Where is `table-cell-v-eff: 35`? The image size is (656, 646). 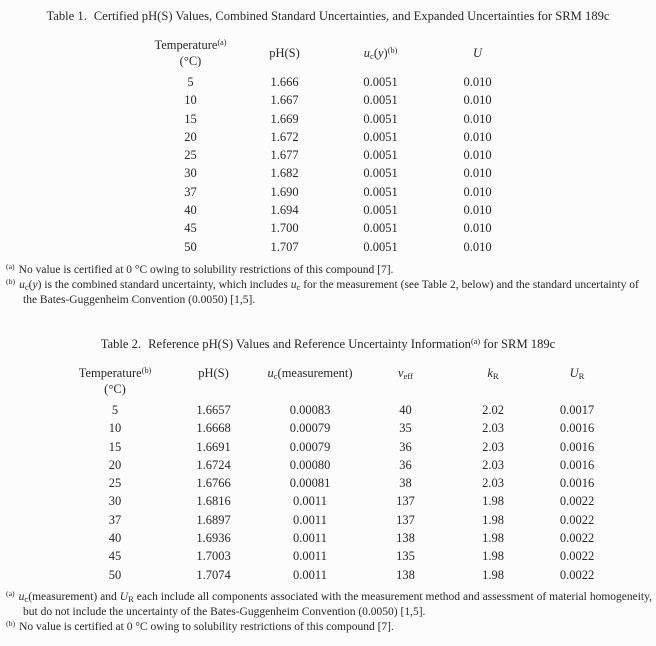 table-cell-v-eff: 35 is located at coordinates (405, 428).